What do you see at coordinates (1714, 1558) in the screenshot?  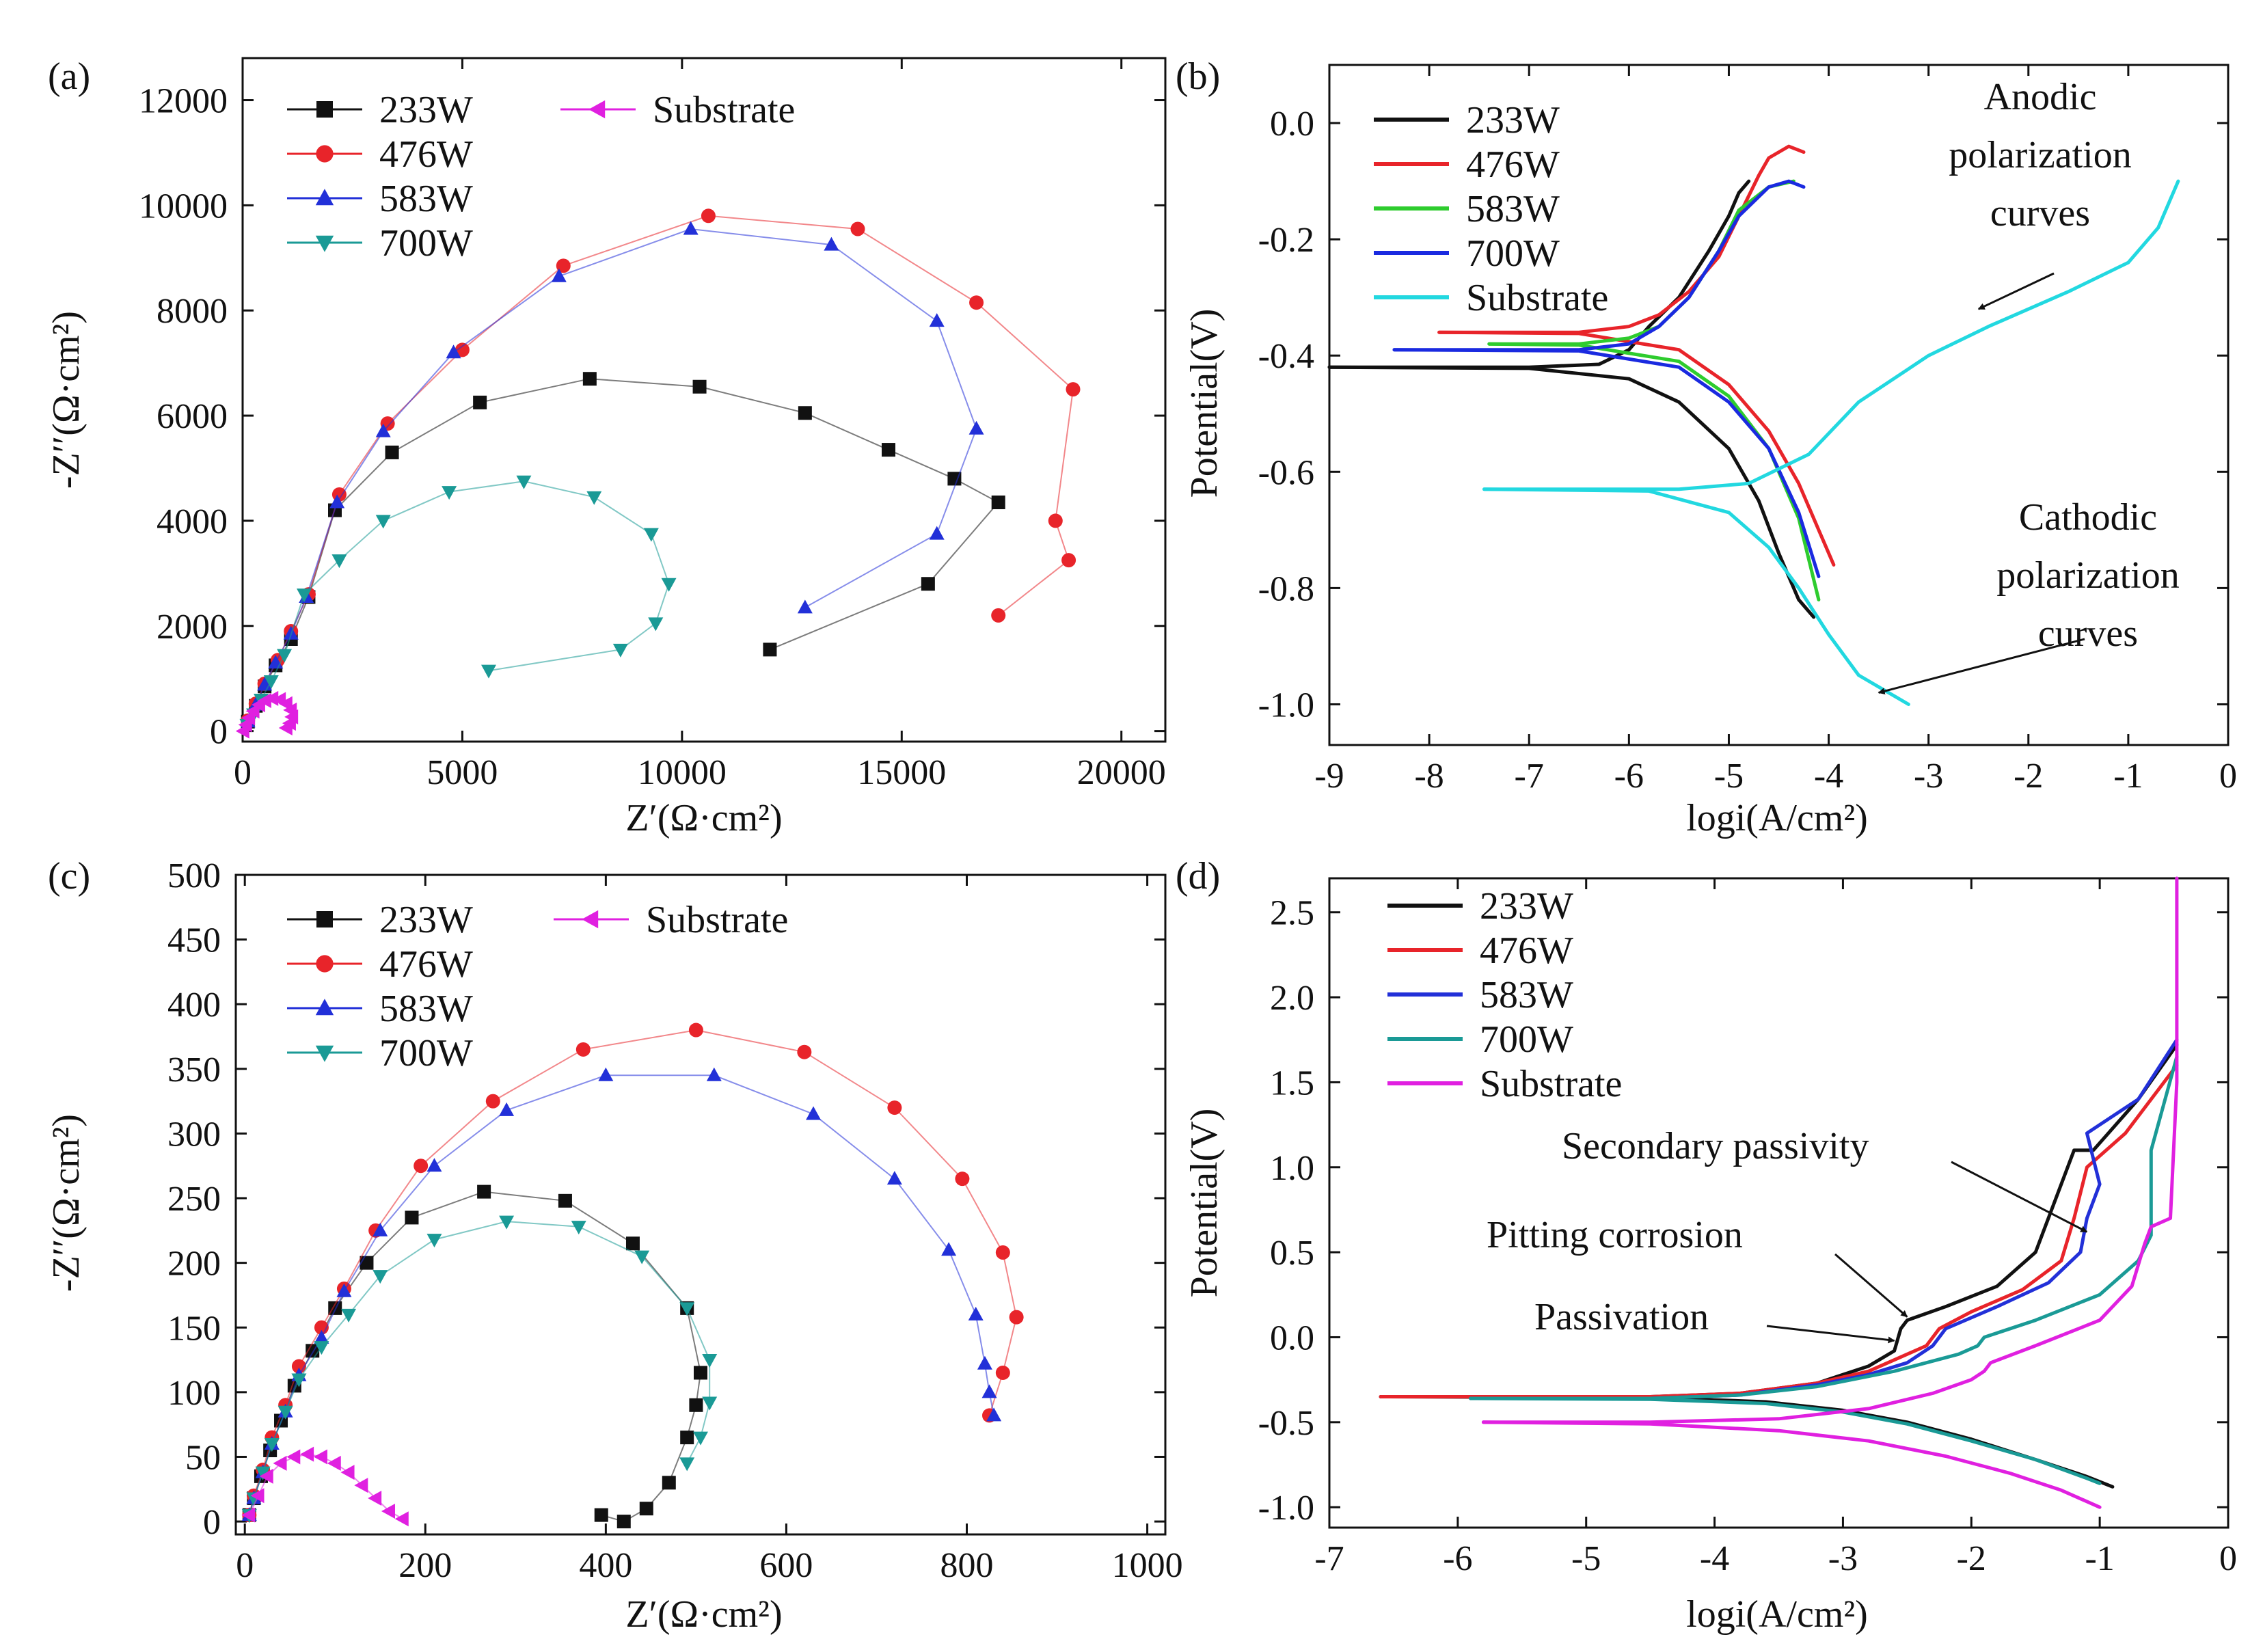 I see `panel-d-x-tick-label: -4` at bounding box center [1714, 1558].